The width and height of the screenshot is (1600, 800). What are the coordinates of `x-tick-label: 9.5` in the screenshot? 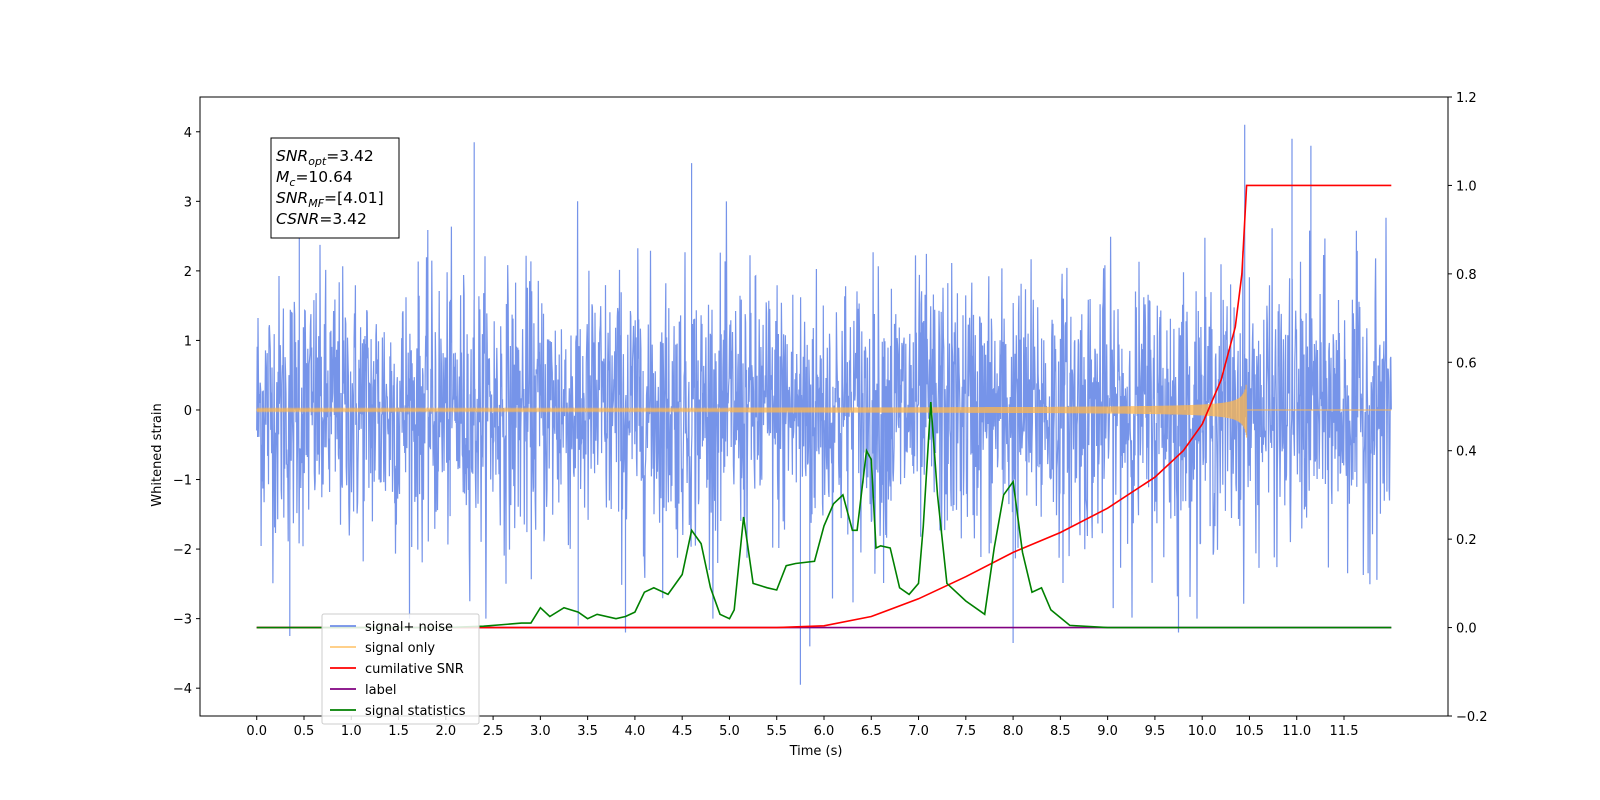 It's located at (1155, 731).